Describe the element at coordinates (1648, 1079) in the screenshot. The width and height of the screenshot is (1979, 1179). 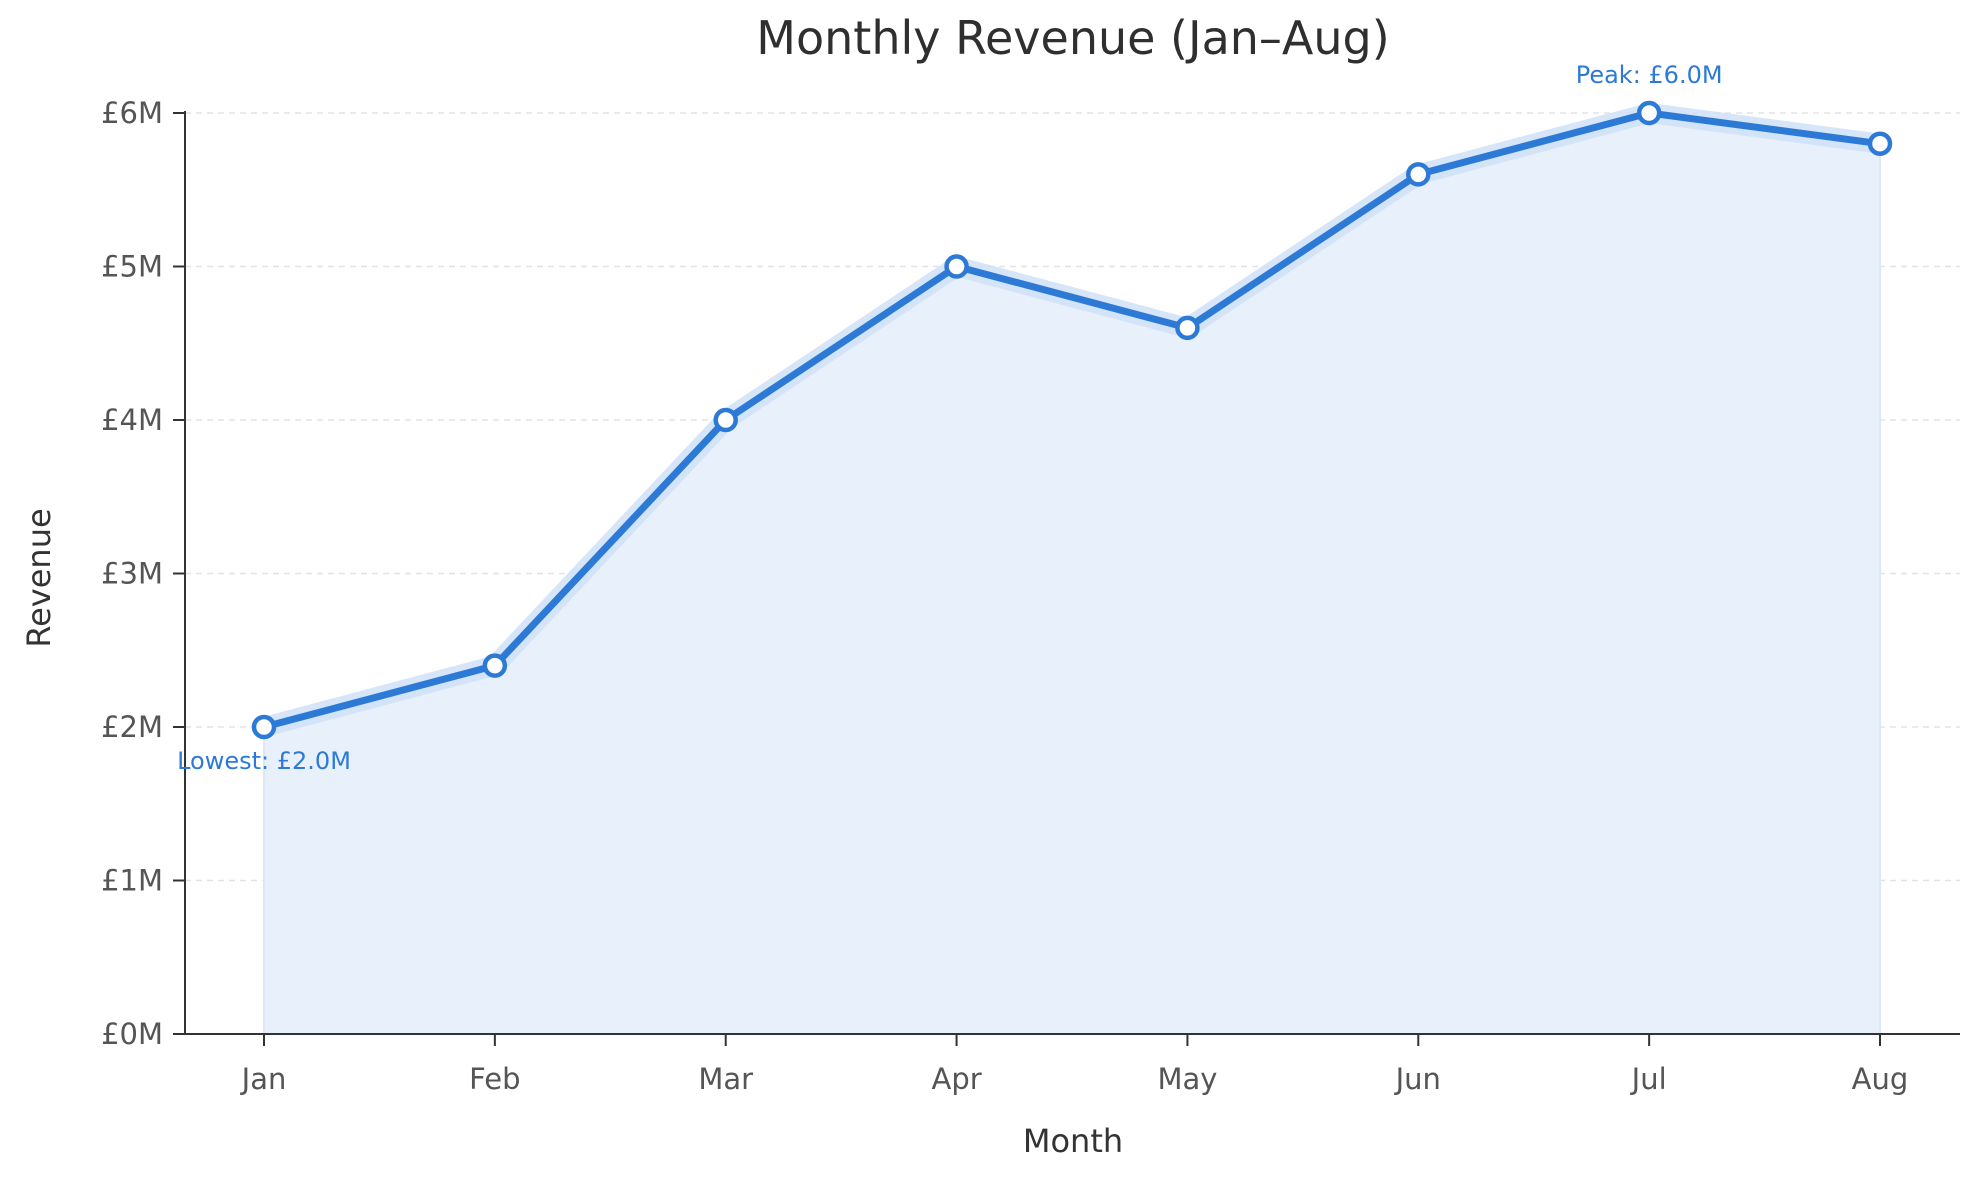
I see `x-tick-label: Jul` at that location.